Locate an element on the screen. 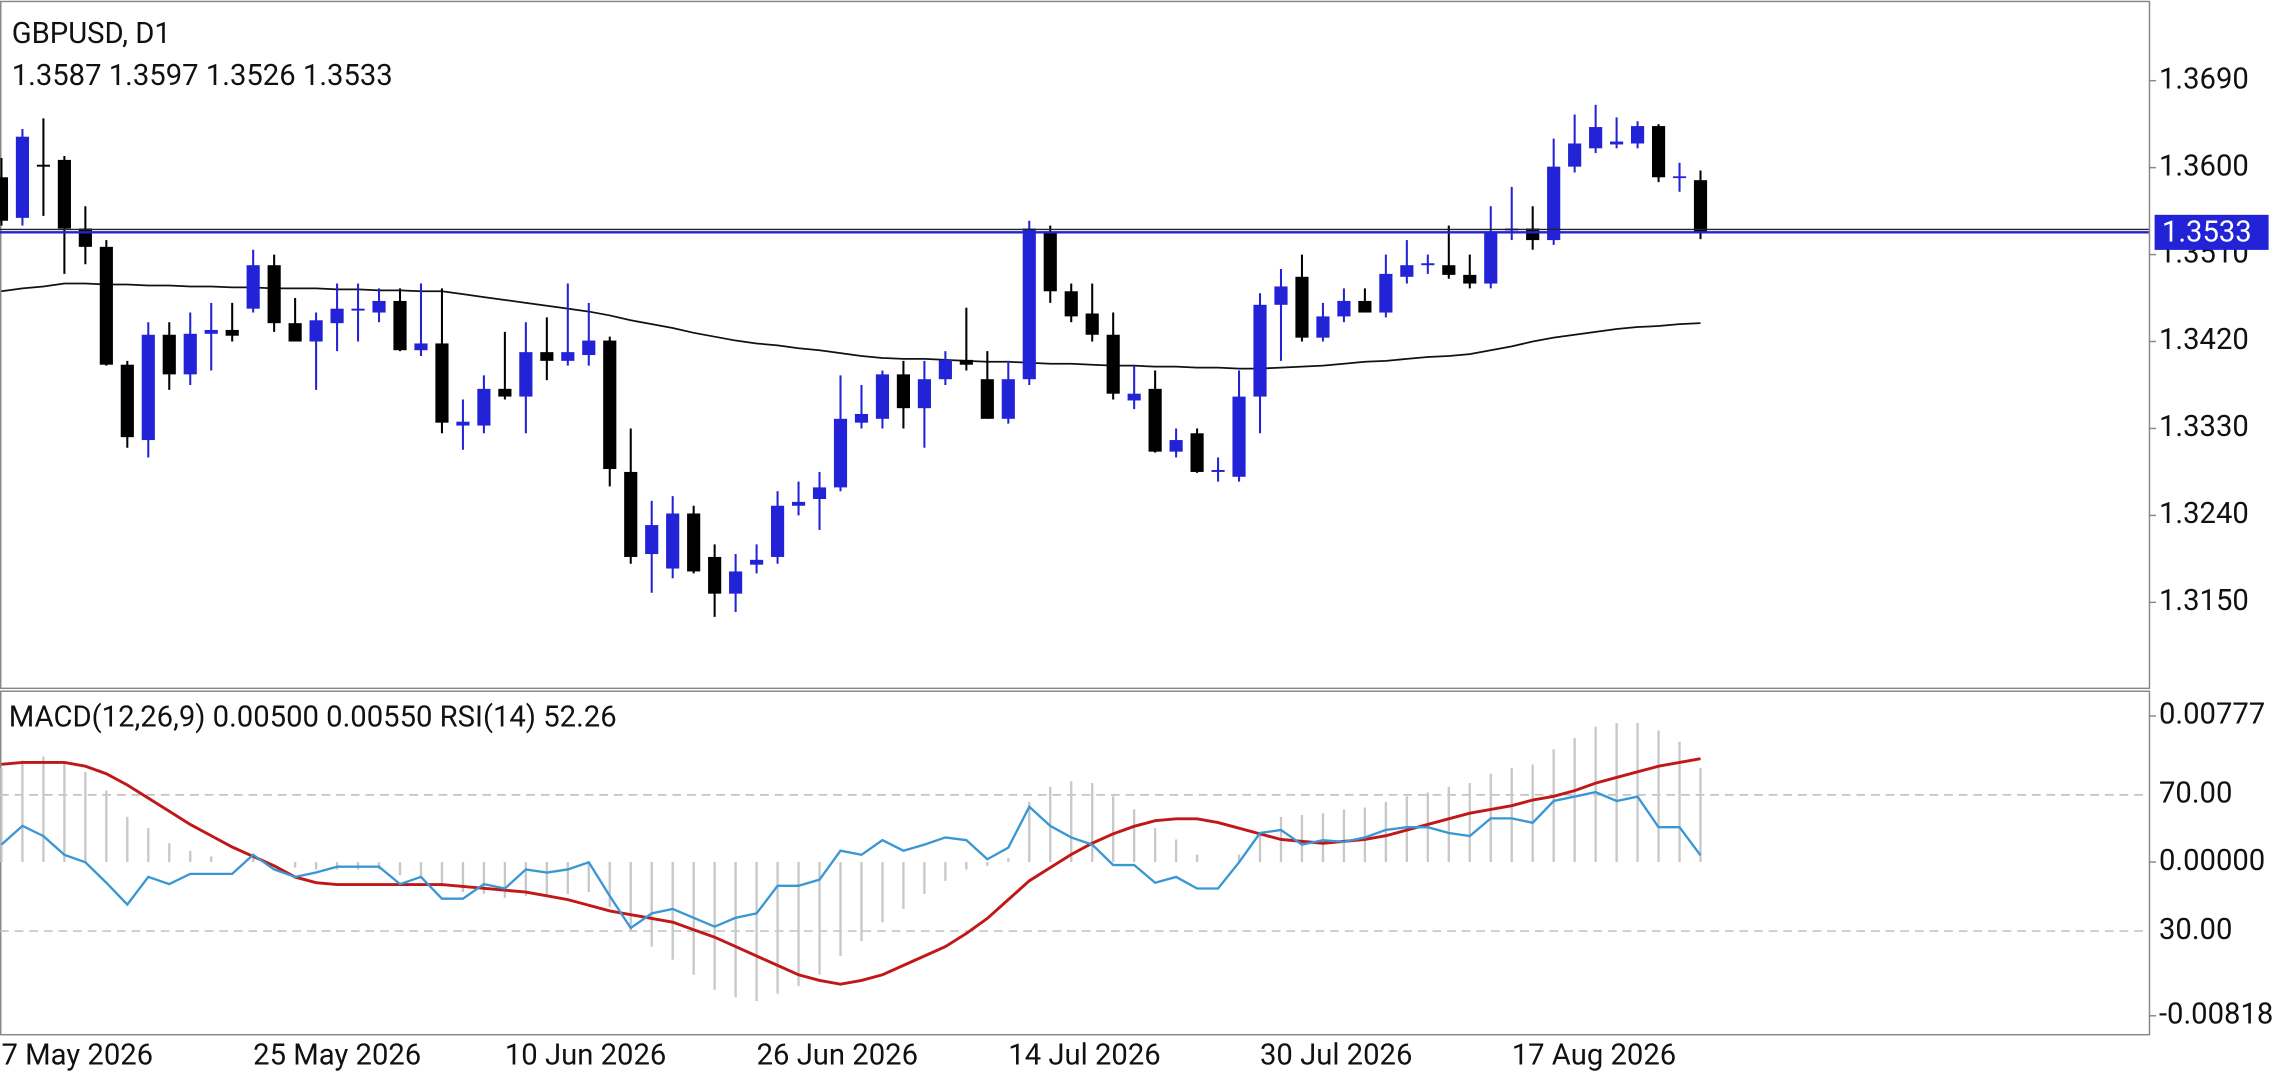 The image size is (2292, 1080). x-tick-label: 25 May 2026 is located at coordinates (337, 1055).